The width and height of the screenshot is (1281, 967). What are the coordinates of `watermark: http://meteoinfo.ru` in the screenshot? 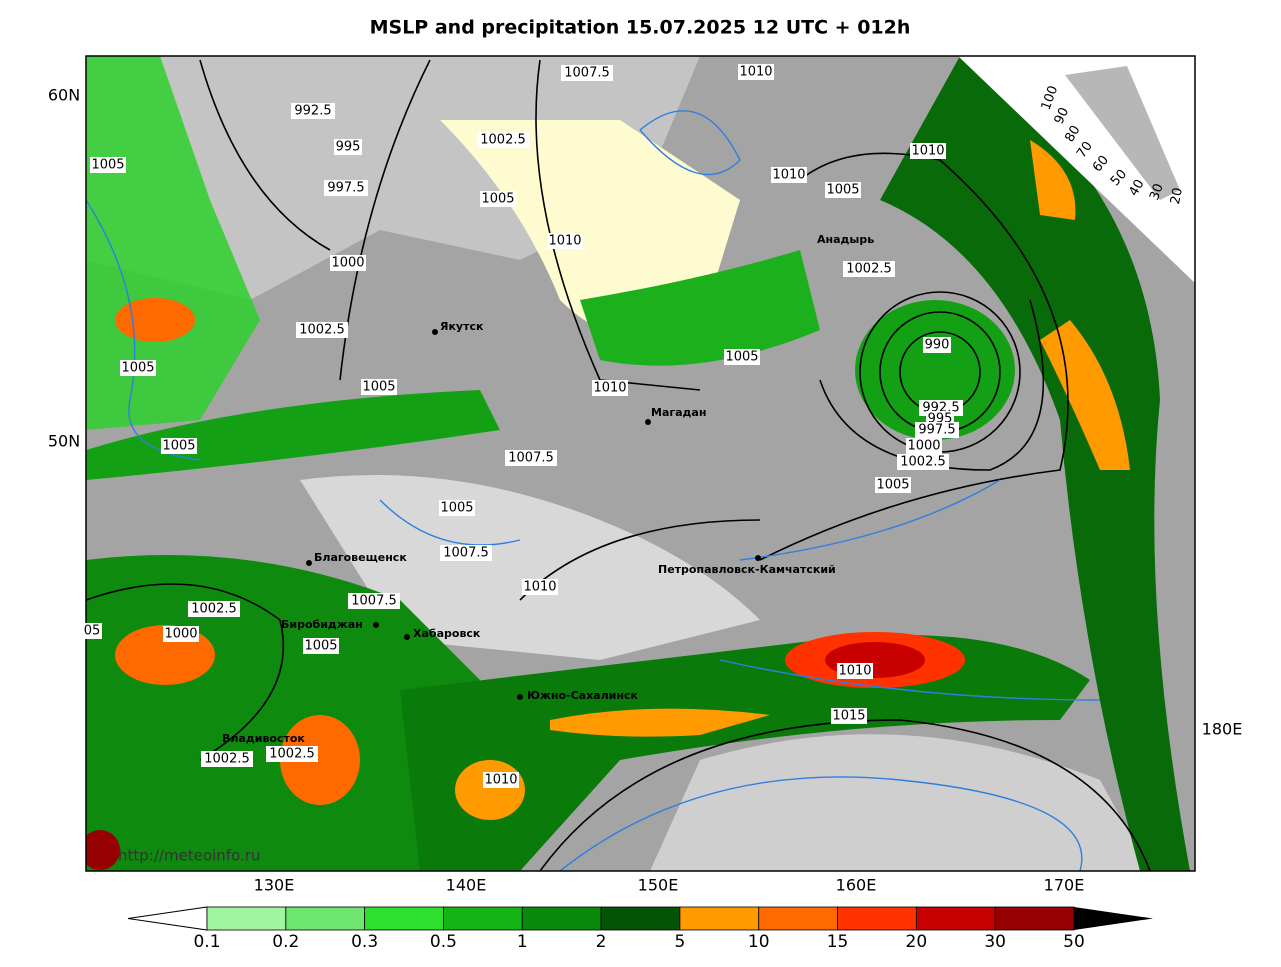 It's located at (189, 856).